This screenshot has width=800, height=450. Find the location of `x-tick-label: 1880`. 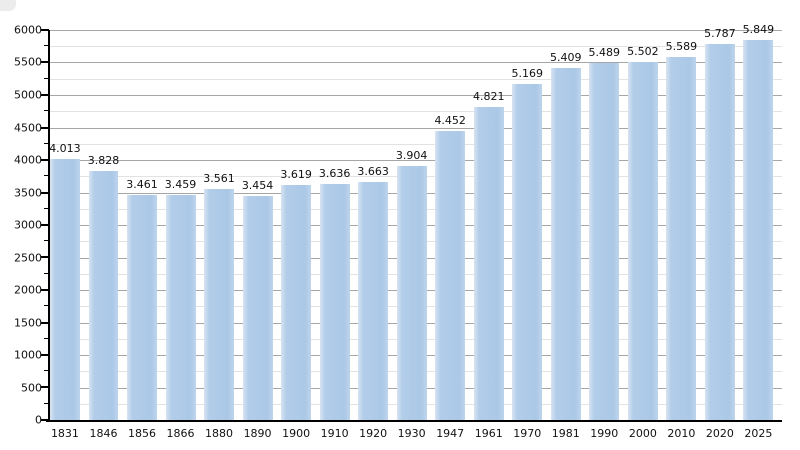

x-tick-label: 1880 is located at coordinates (219, 433).